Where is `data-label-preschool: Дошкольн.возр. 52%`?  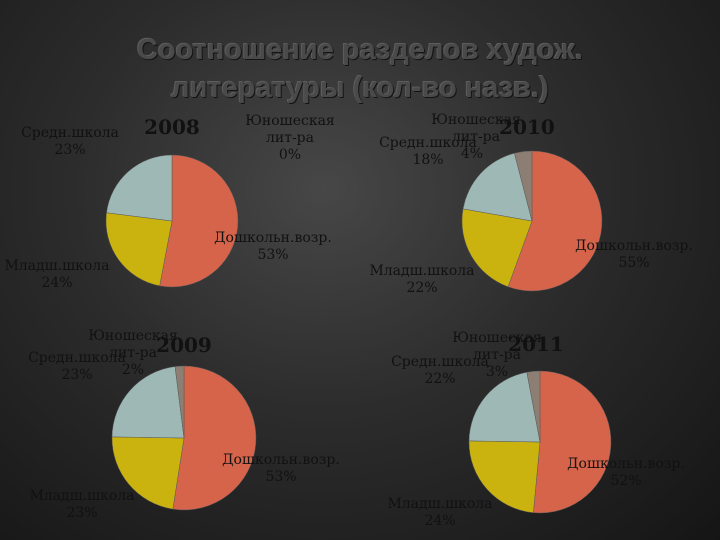 data-label-preschool: Дошкольн.возр. 52% is located at coordinates (626, 472).